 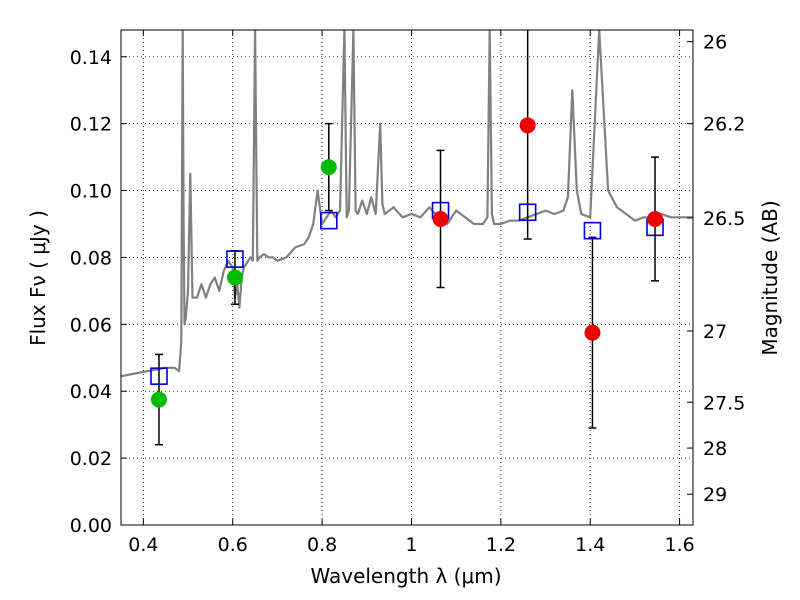 I want to click on y-tick-label: 0.04, so click(x=91, y=392).